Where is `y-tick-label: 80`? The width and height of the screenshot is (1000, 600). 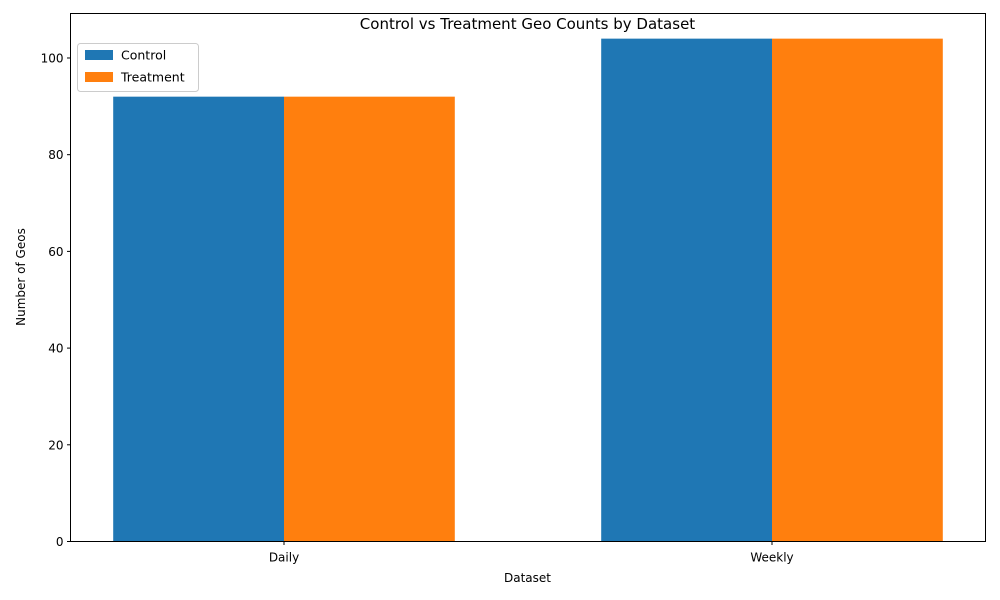 y-tick-label: 80 is located at coordinates (55, 155).